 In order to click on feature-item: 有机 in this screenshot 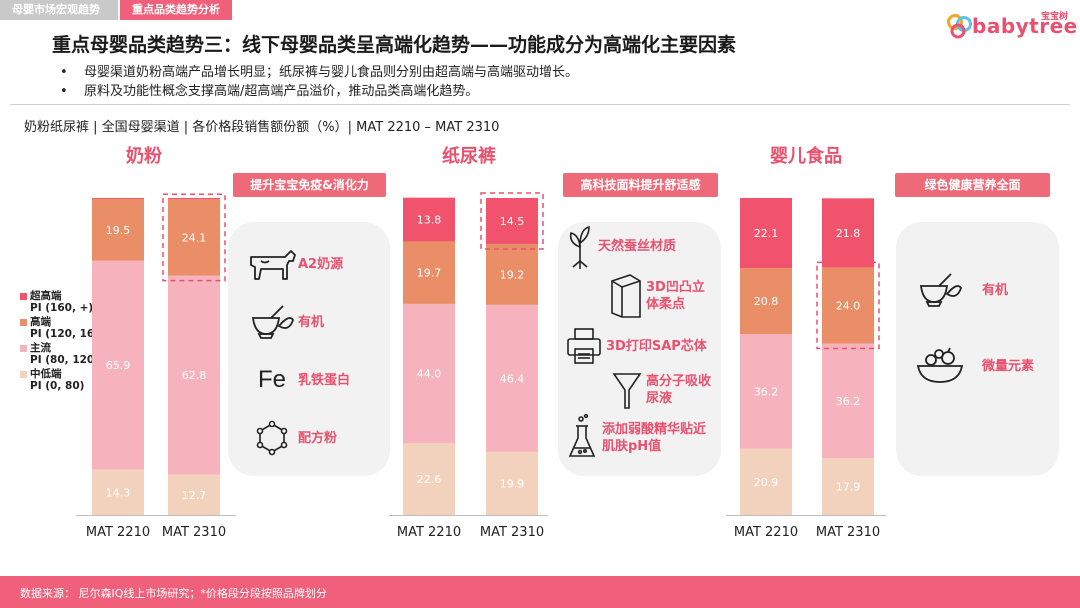, I will do `click(285, 322)`.